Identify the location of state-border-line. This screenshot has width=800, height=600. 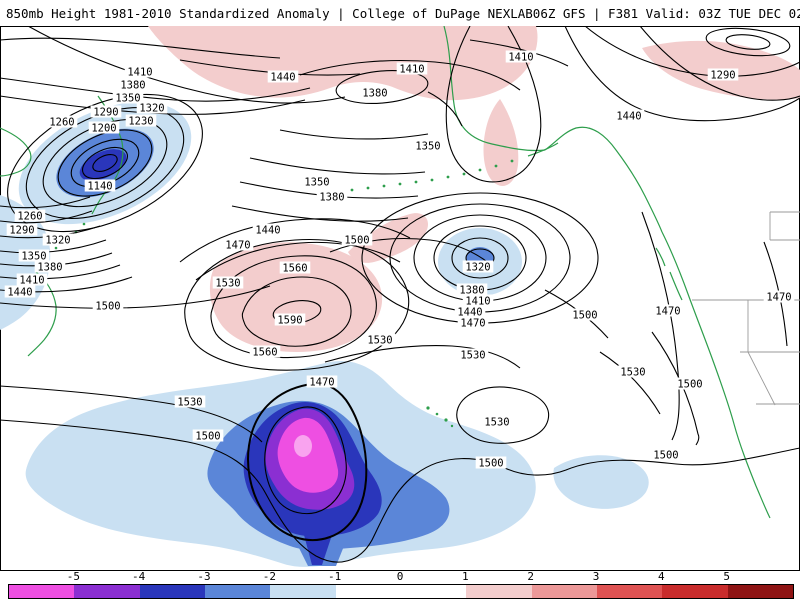
(784, 226).